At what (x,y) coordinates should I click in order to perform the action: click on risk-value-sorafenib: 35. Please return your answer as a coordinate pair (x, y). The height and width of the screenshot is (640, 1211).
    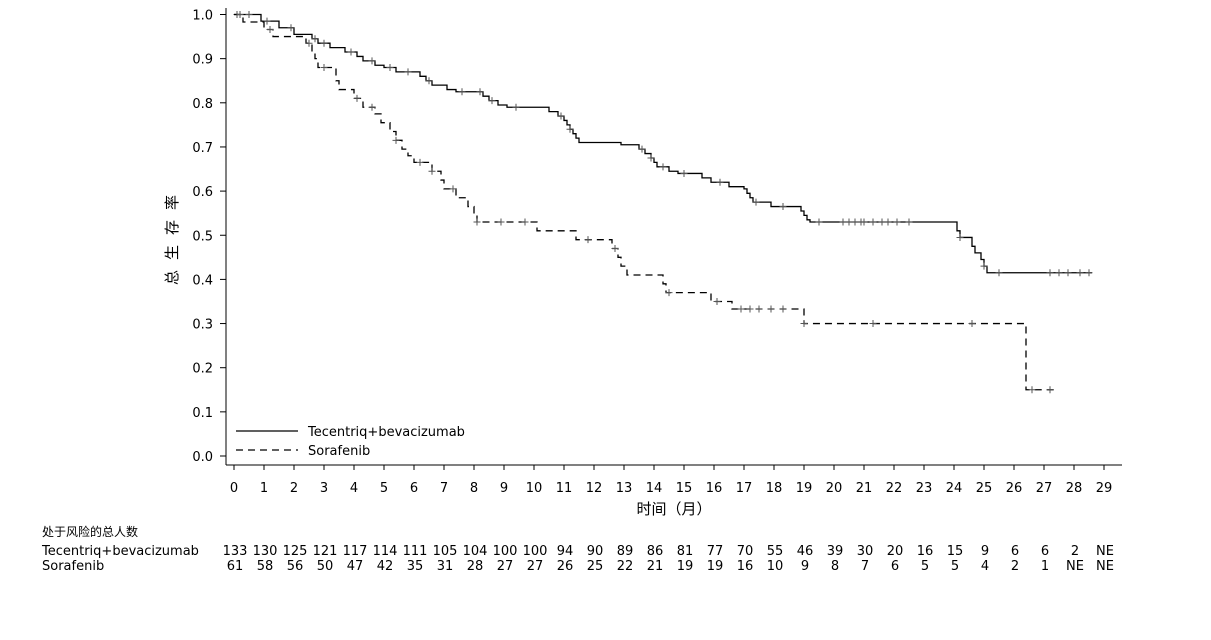
    Looking at the image, I should click on (415, 566).